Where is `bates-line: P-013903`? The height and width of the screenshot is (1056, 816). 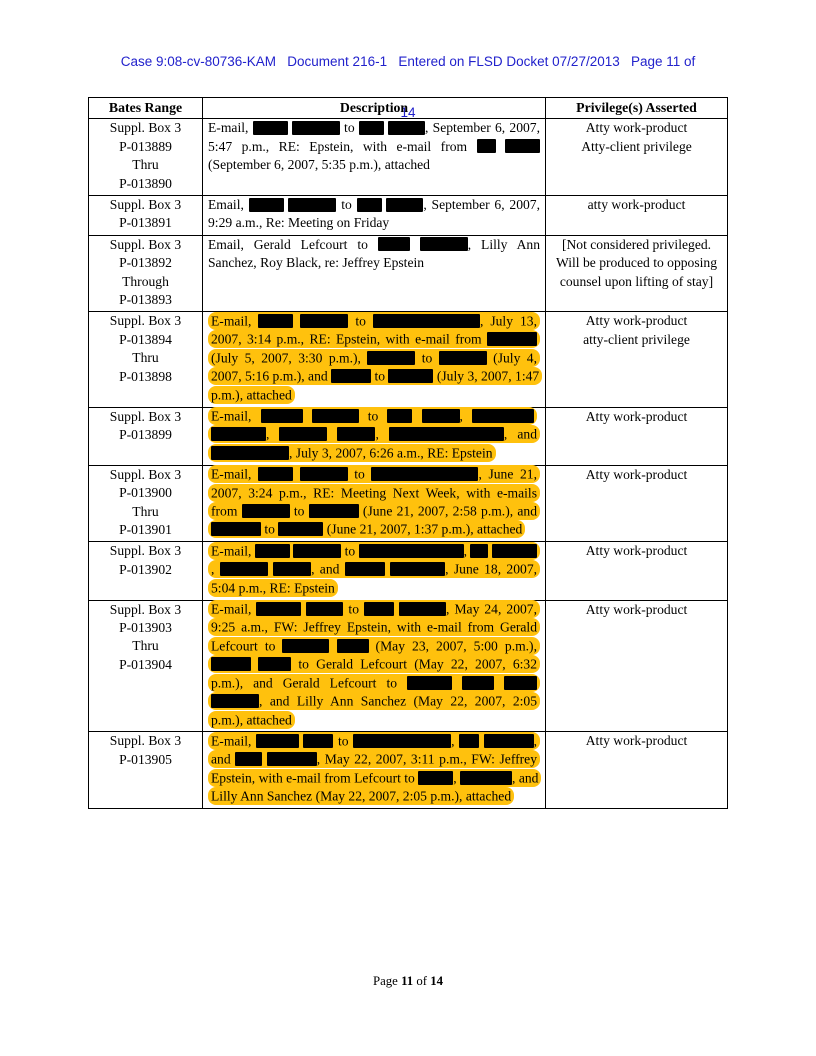
bates-line: P-013903 is located at coordinates (145, 627).